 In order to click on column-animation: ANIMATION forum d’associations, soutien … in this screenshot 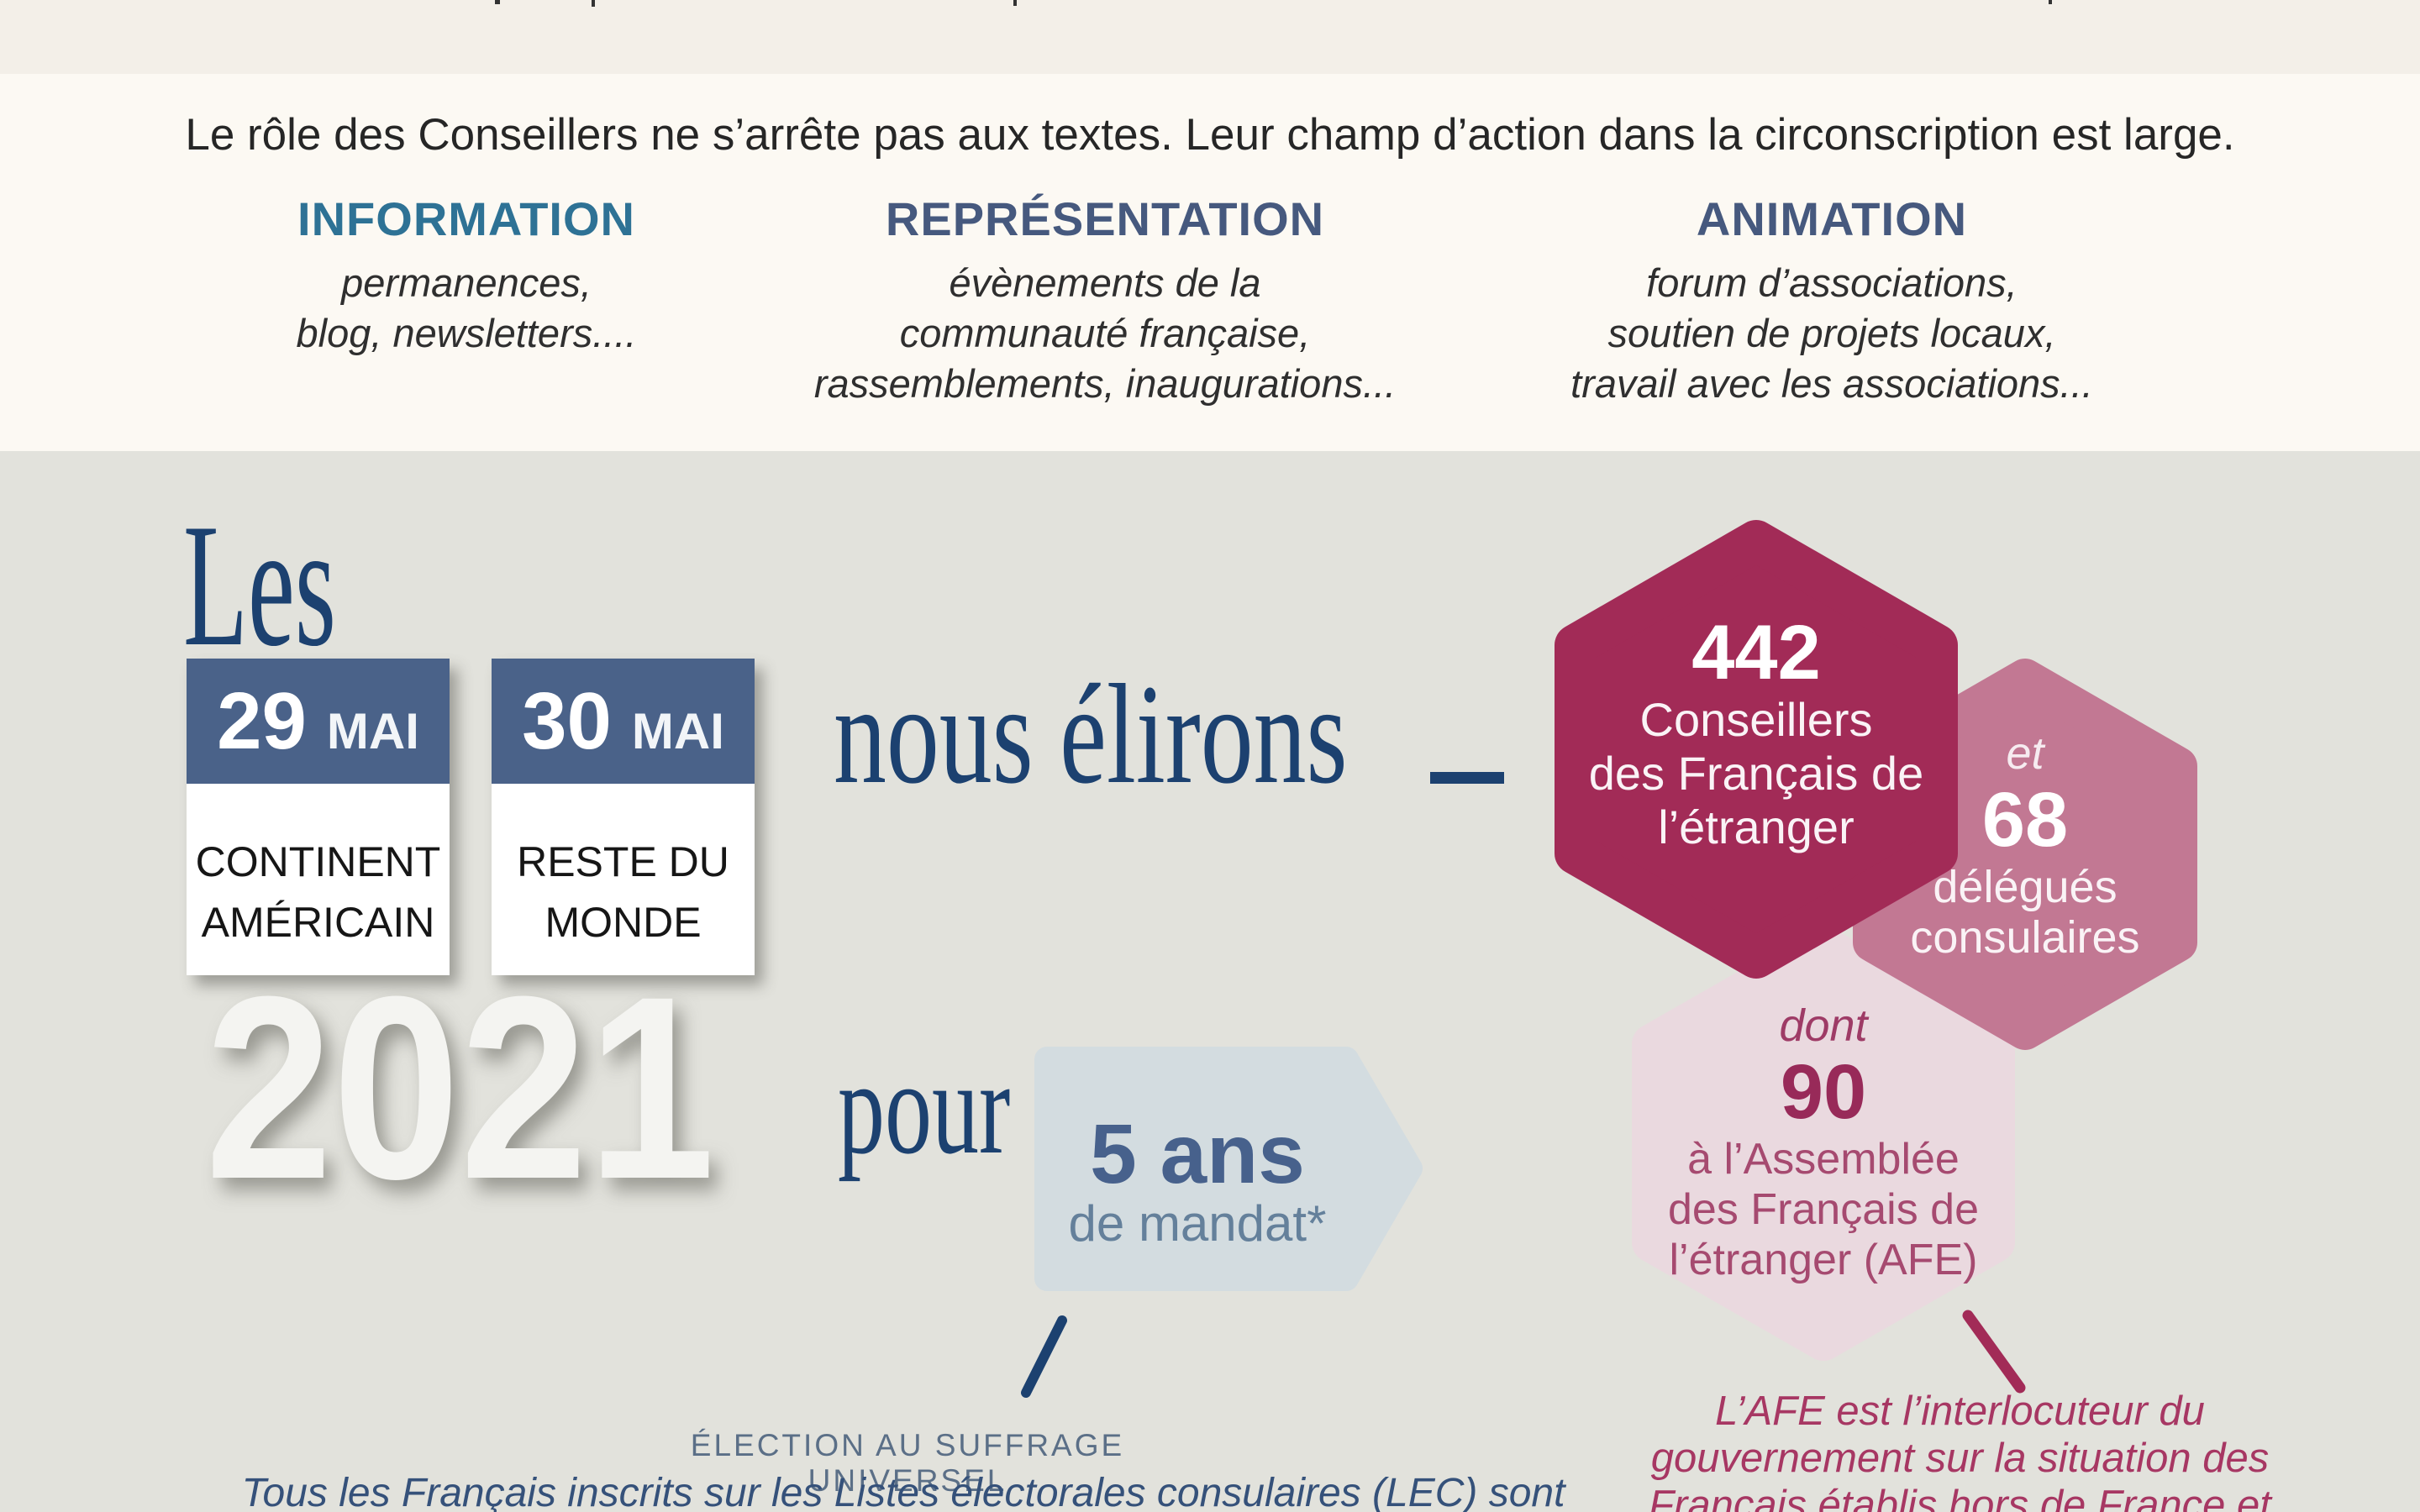, I will do `click(1832, 300)`.